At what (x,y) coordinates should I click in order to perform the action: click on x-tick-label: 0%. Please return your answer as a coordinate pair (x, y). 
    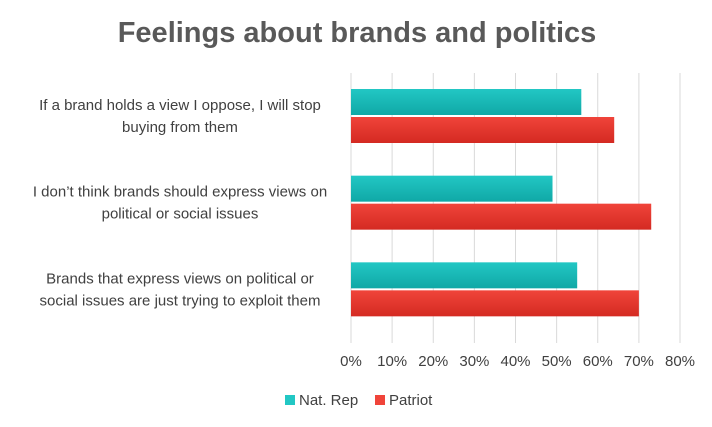
    Looking at the image, I should click on (351, 361).